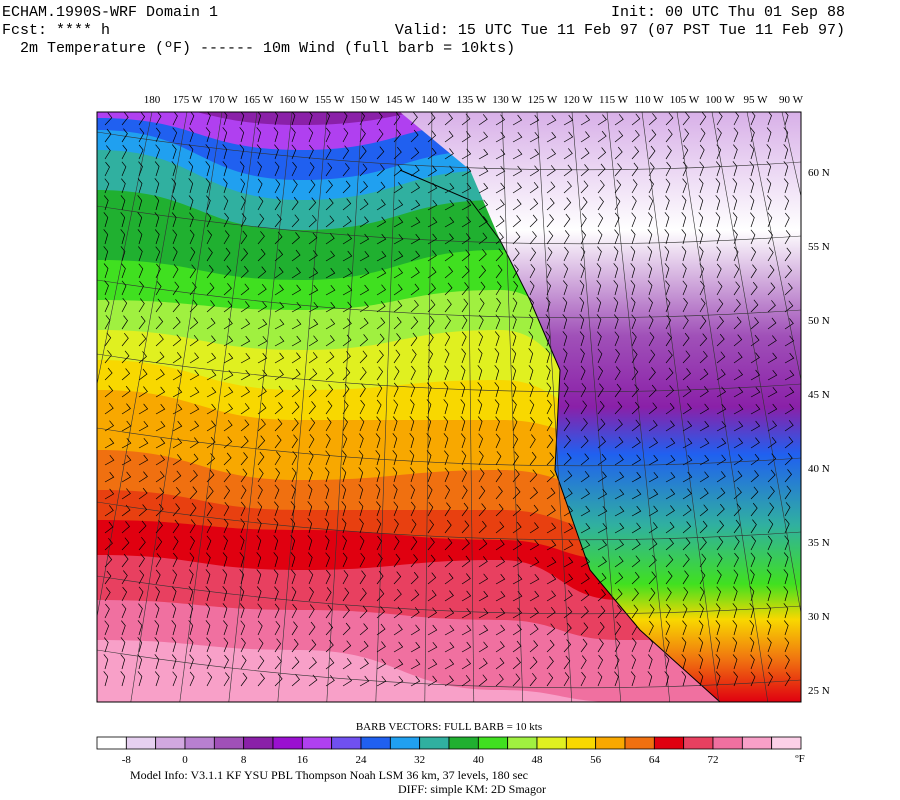  I want to click on legend-title: BARB VECTORS: FULL BARB = 10 kts, so click(449, 727).